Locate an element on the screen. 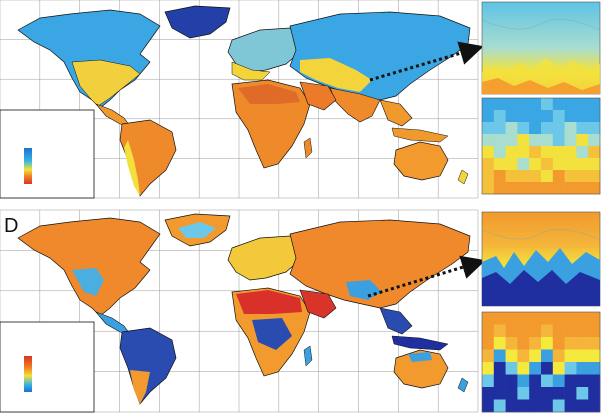 This screenshot has height=415, width=602. top-south-asia is located at coordinates (355, 105).